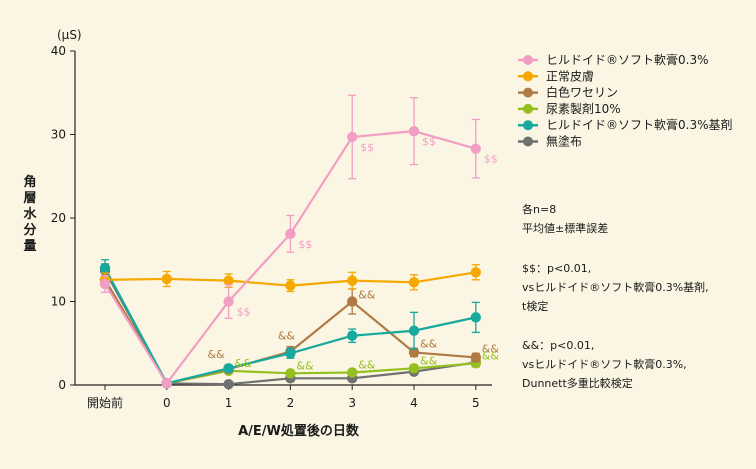 This screenshot has height=469, width=756. What do you see at coordinates (105, 402) in the screenshot?
I see `x-tick-label: 開始前` at bounding box center [105, 402].